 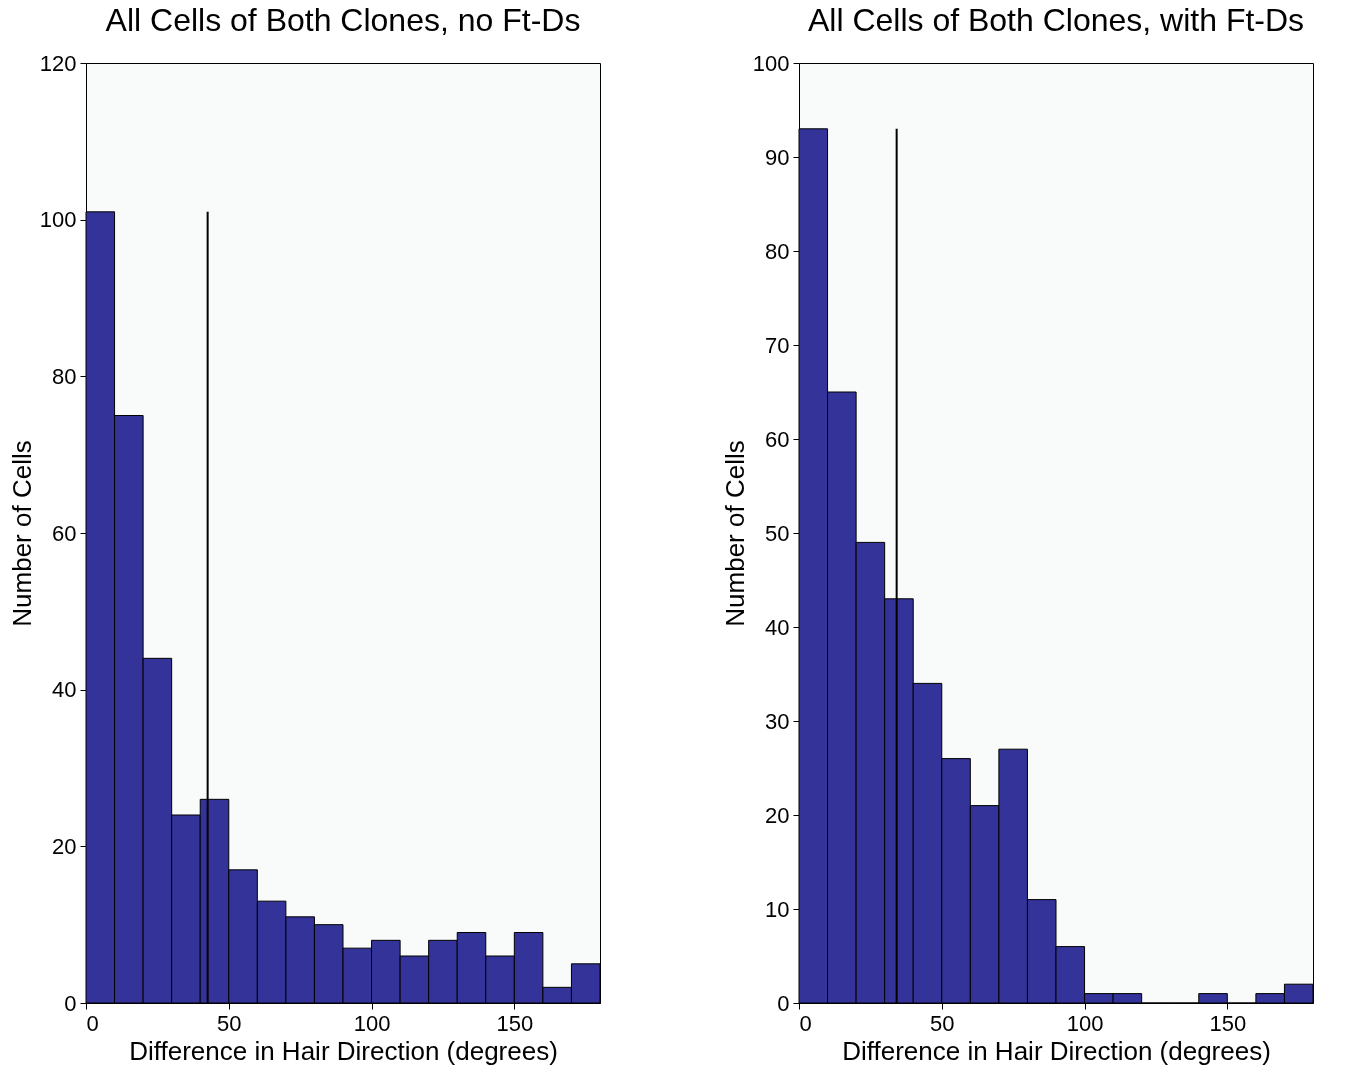 What do you see at coordinates (1056, 20) in the screenshot?
I see `chart-title: All Cells of Both Clones, with Ft-Ds` at bounding box center [1056, 20].